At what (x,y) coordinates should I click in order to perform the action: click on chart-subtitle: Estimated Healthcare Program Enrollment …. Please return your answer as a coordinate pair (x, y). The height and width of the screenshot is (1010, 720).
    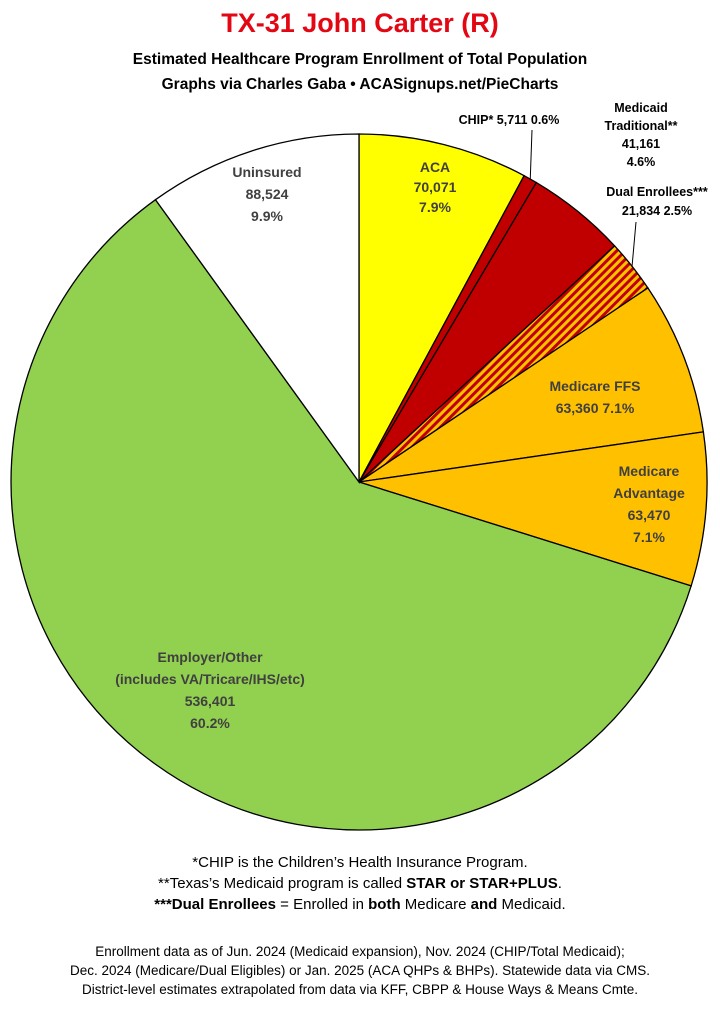
    Looking at the image, I should click on (360, 59).